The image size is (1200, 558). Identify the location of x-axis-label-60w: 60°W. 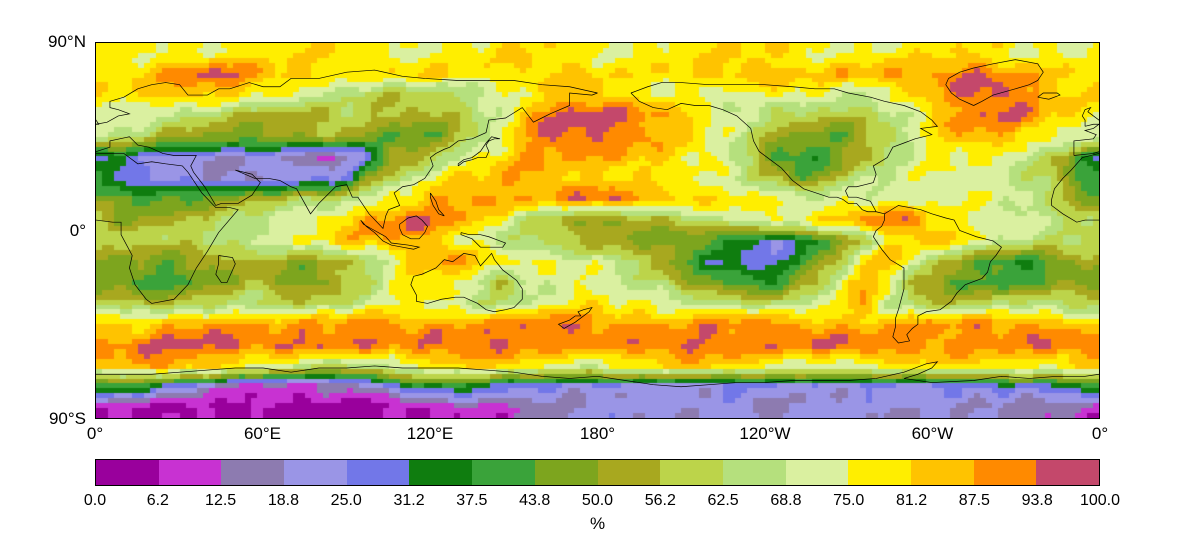
(932, 433).